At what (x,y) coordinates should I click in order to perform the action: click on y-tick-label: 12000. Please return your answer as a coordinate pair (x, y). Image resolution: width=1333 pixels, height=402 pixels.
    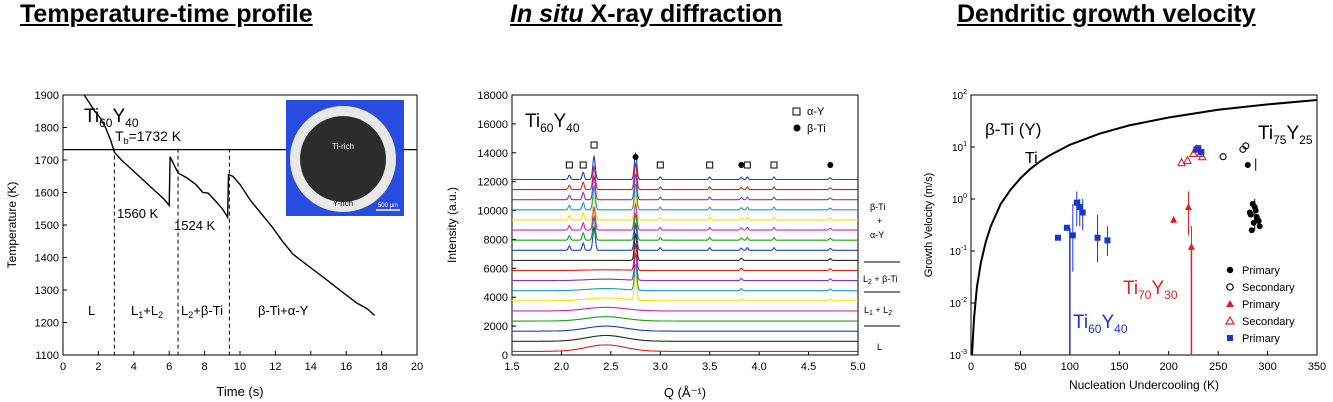
    Looking at the image, I should click on (492, 183).